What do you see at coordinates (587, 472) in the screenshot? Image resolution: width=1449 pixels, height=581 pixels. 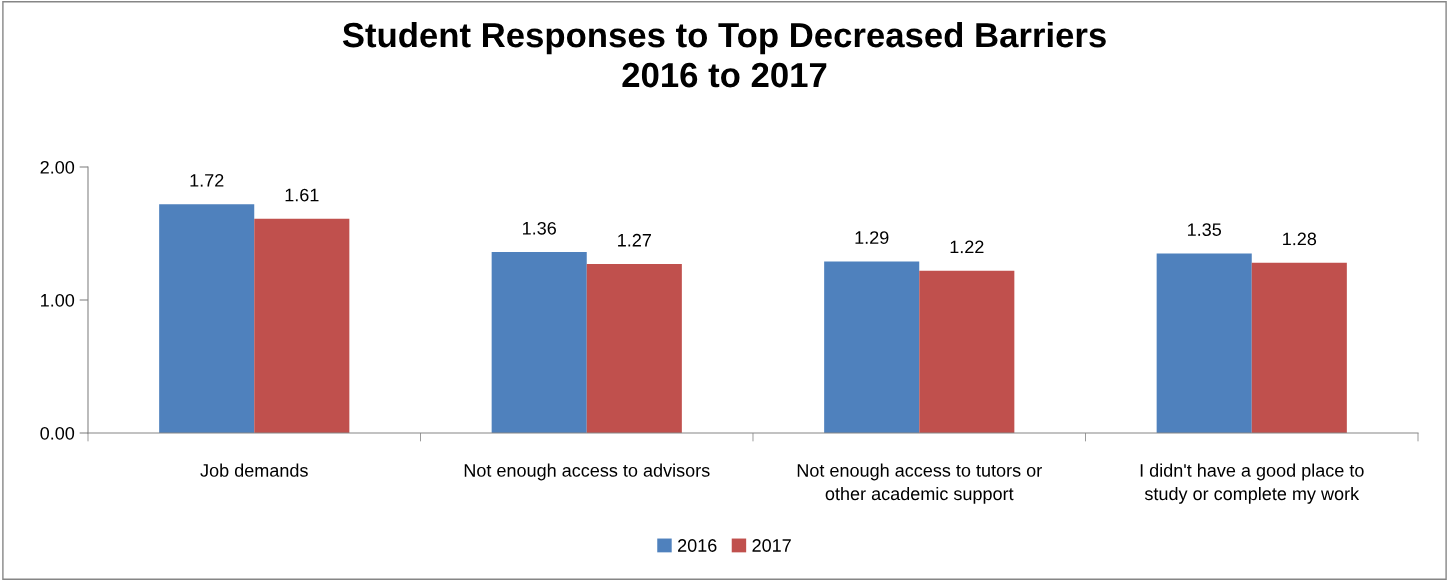 I see `x-tick-label: Not enough access to advisors` at bounding box center [587, 472].